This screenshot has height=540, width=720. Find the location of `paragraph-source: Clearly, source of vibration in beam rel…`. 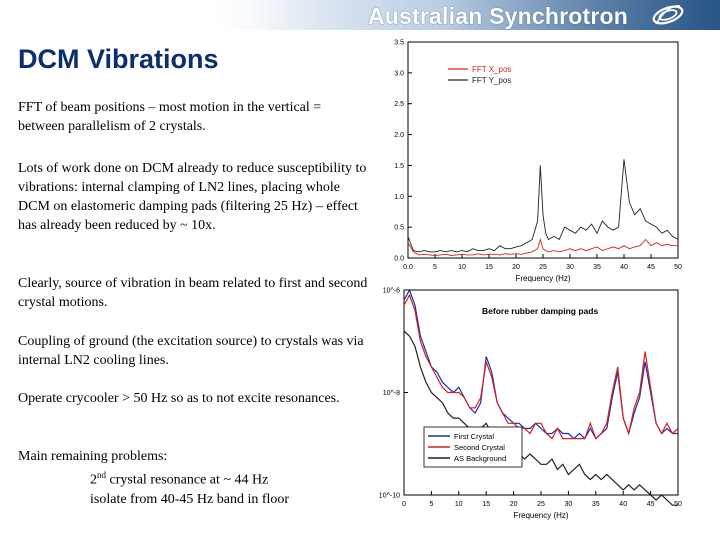

paragraph-source: Clearly, source of vibration in beam rel… is located at coordinates (193, 293).